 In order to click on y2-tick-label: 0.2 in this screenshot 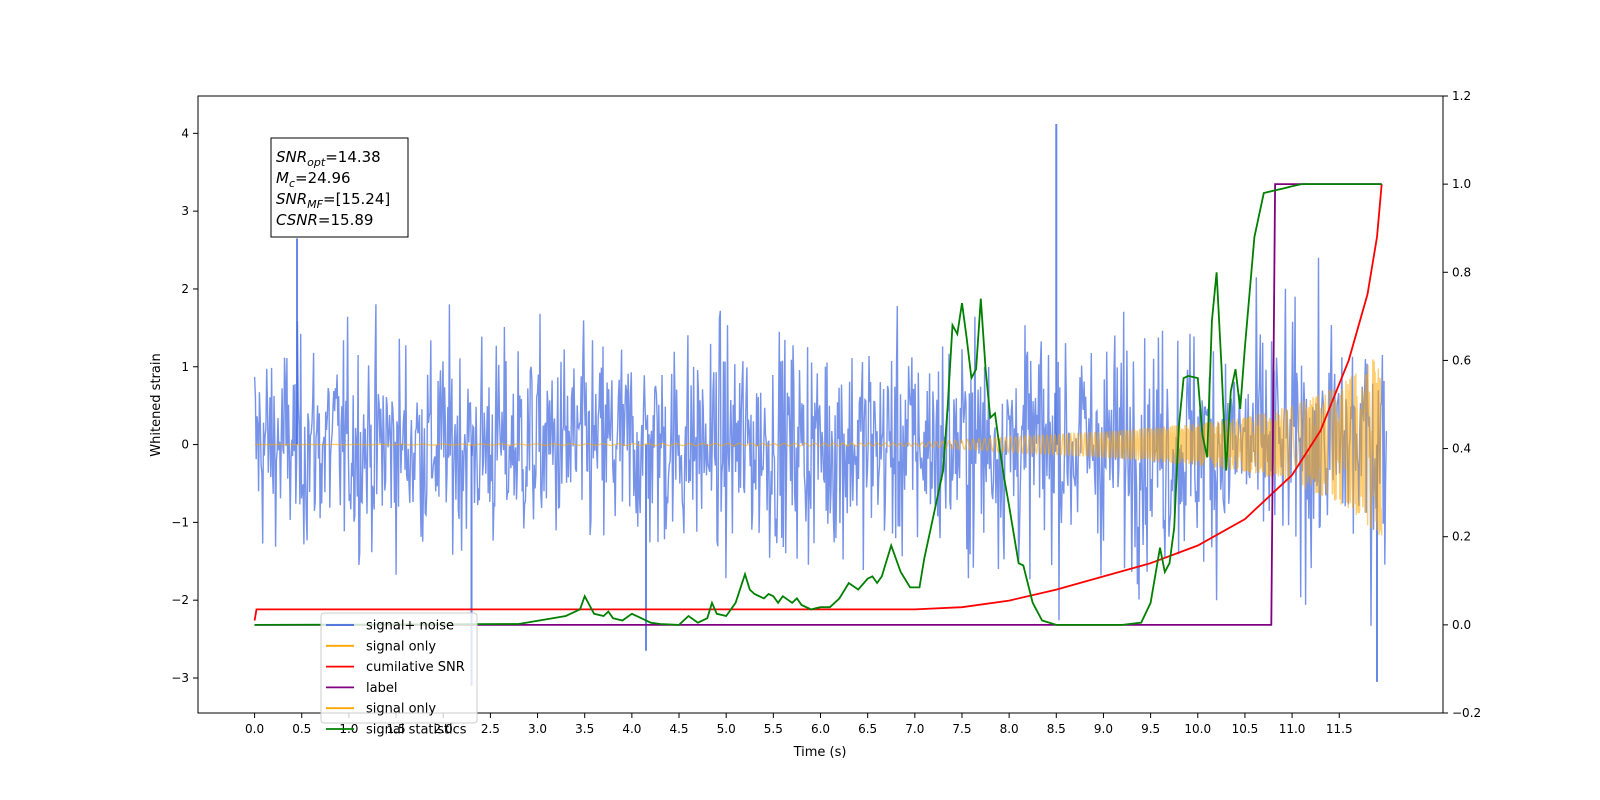, I will do `click(1461, 537)`.